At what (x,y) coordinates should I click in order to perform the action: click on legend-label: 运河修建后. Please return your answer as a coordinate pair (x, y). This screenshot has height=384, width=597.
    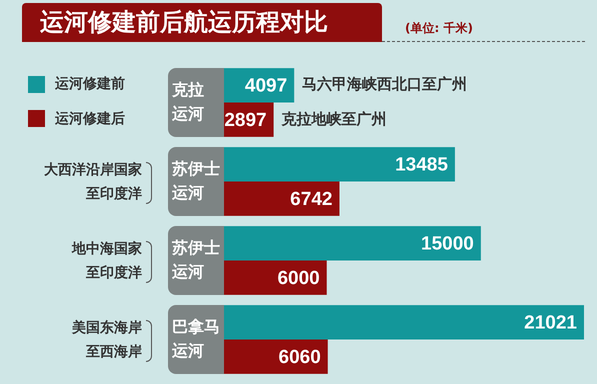
    Looking at the image, I should click on (90, 119).